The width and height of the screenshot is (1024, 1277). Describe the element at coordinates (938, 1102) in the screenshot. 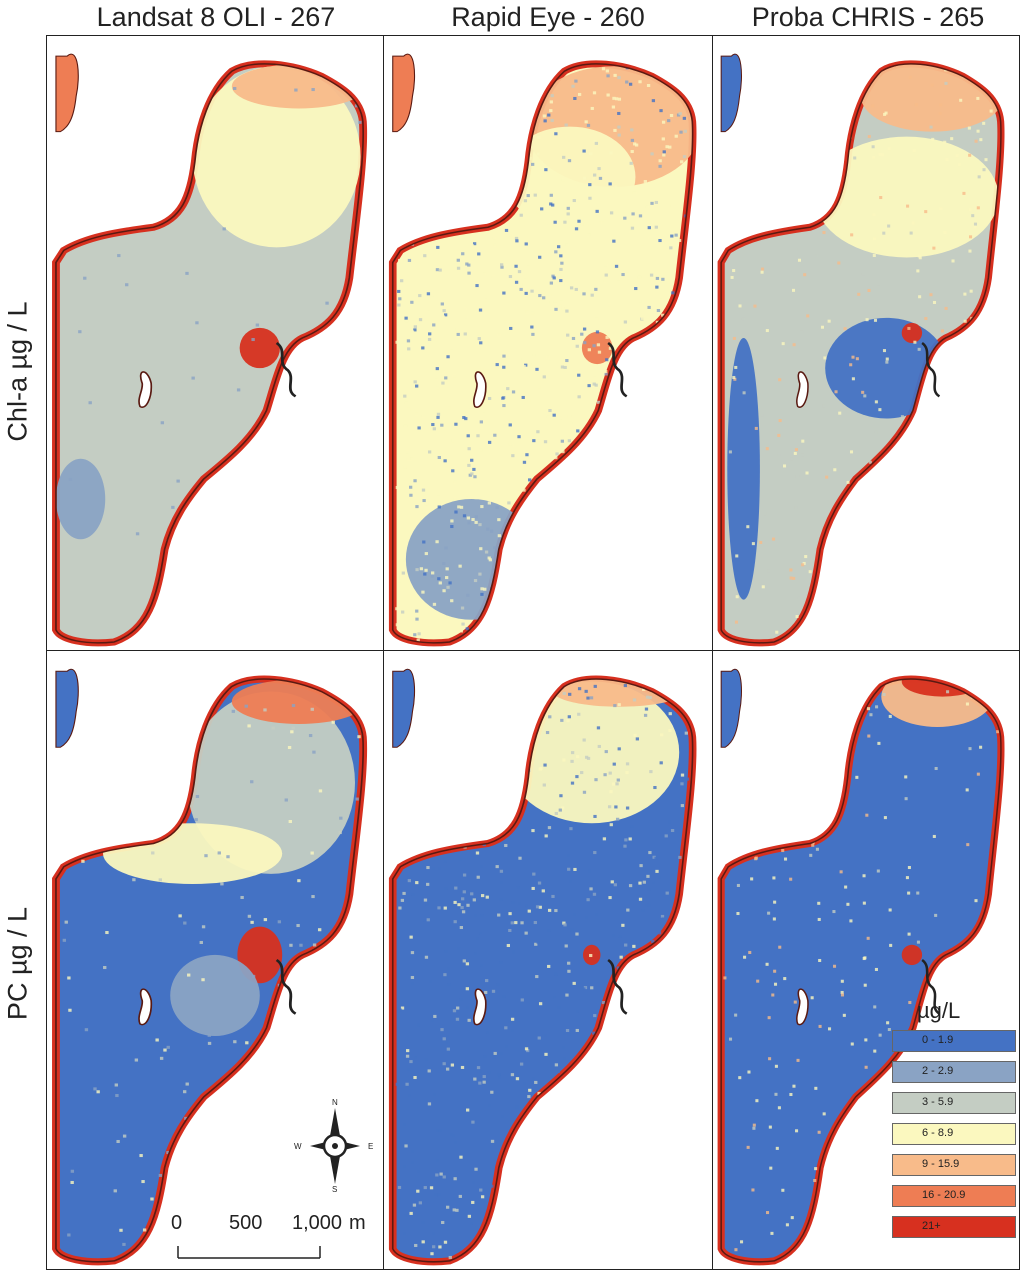

I see `legend-label: 3 - 5.9` at that location.